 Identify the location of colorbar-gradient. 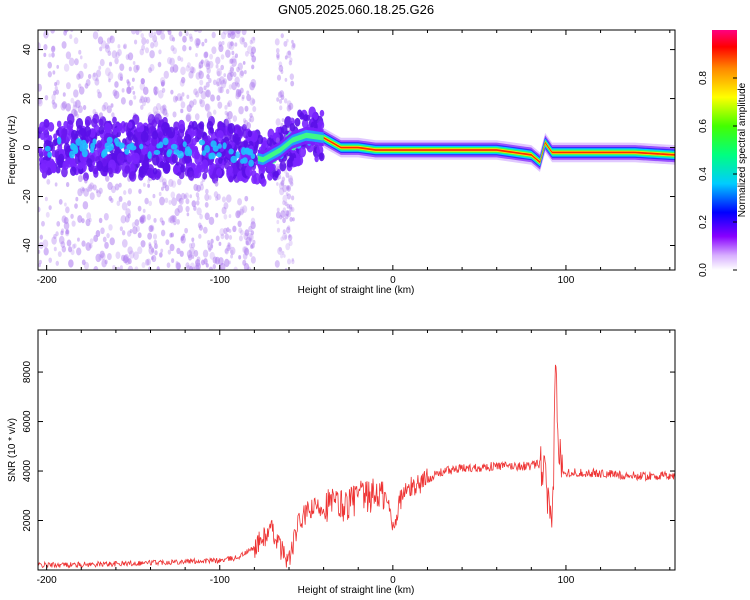
(724, 150).